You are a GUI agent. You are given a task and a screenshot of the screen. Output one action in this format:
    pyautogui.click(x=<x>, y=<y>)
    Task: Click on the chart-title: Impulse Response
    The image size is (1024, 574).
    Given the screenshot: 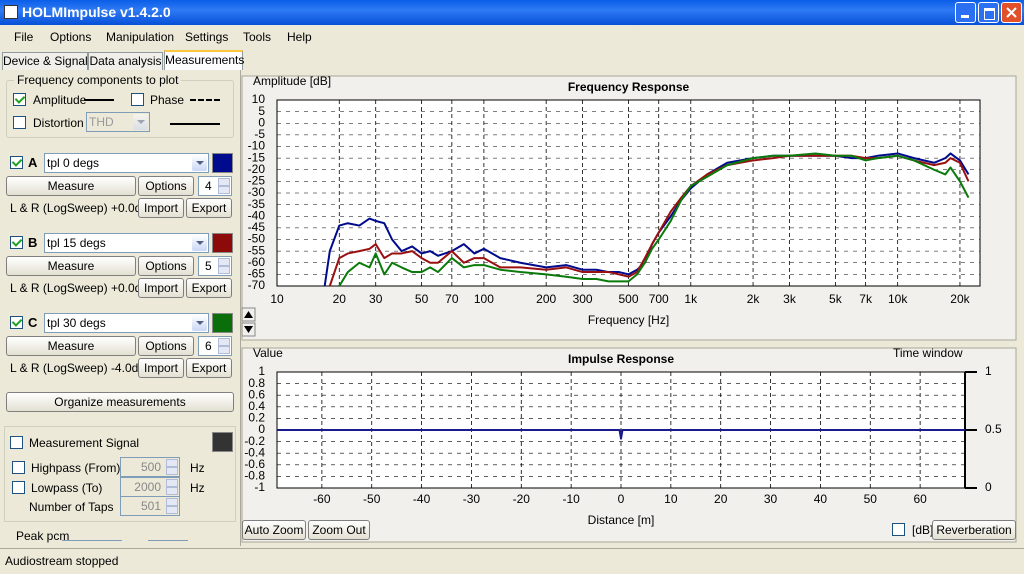 What is the action you would take?
    pyautogui.click(x=621, y=359)
    